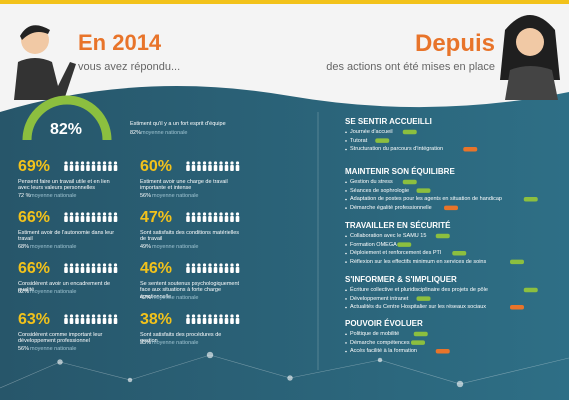 This screenshot has height=400, width=569. Describe the element at coordinates (384, 323) in the screenshot. I see `section-title: POUVOIR ÉVOLUER` at that location.